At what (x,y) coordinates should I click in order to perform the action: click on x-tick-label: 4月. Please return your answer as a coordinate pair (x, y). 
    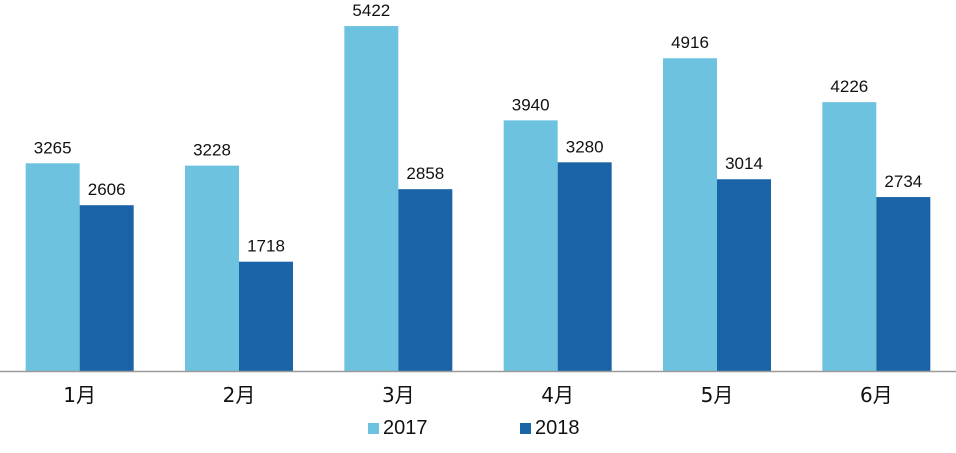
    Looking at the image, I should click on (557, 395).